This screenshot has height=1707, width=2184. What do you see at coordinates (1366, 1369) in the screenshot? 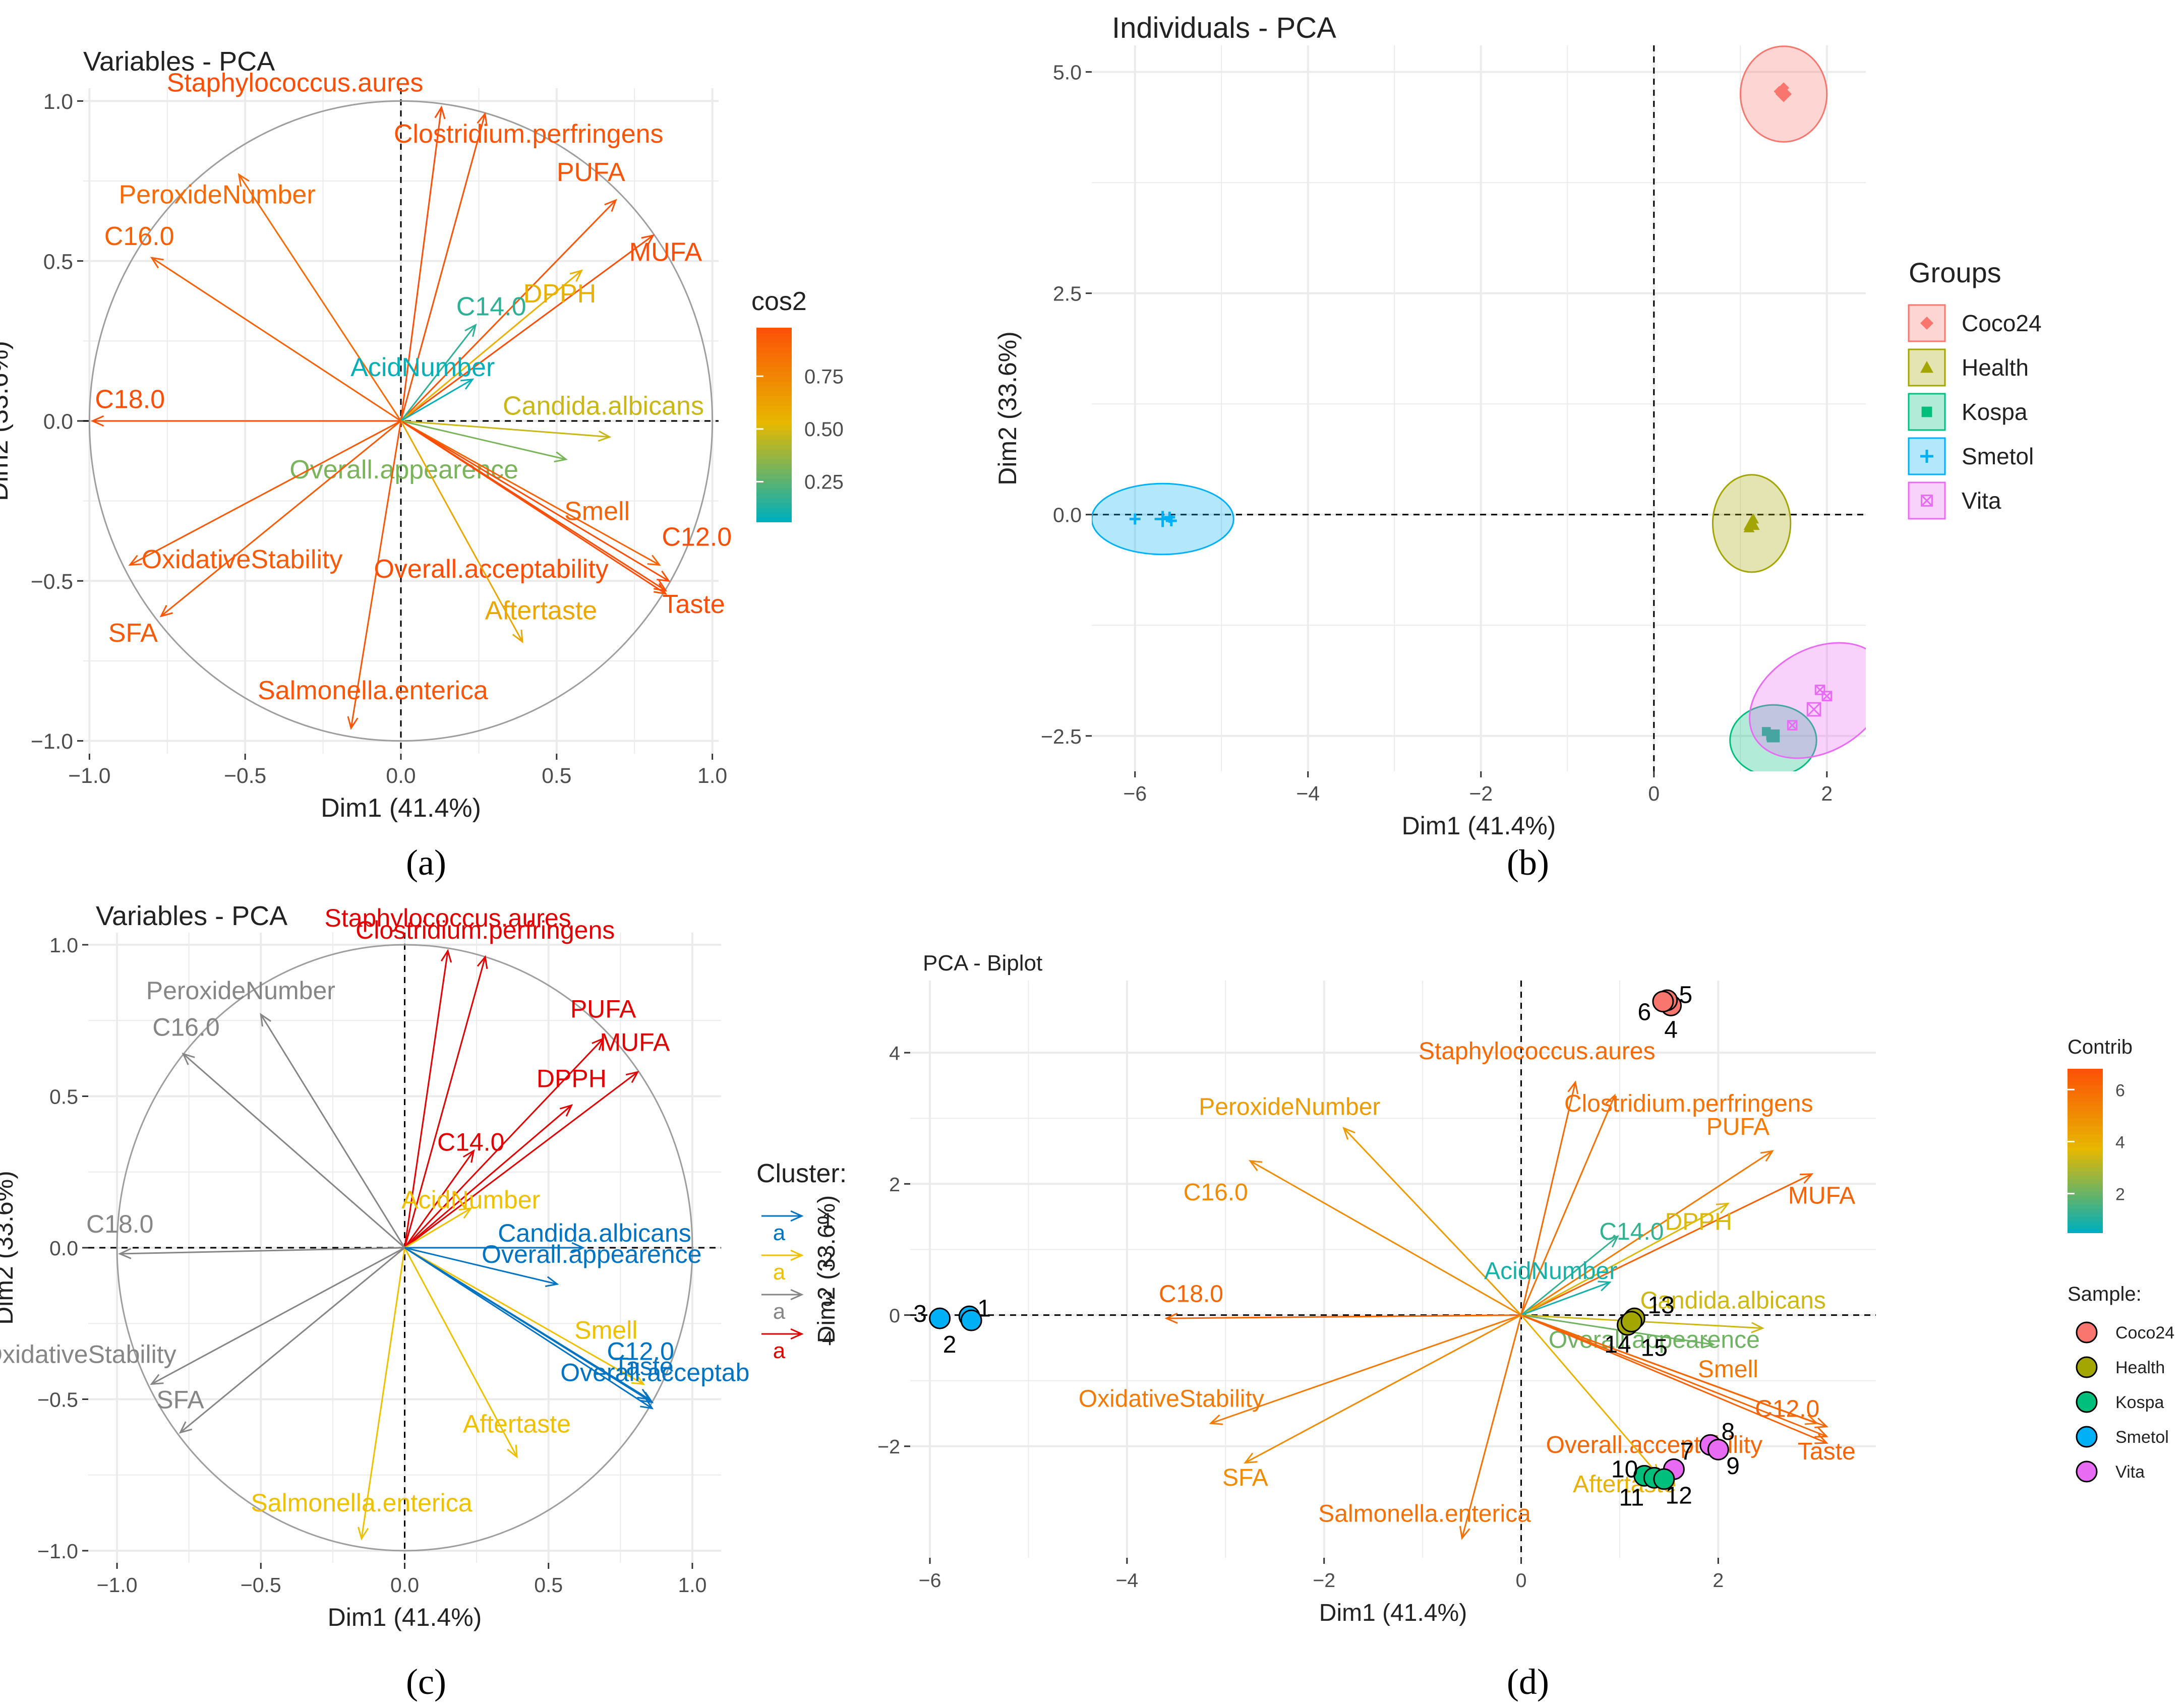
I see `panel-d-arrow-oxidativestability` at bounding box center [1366, 1369].